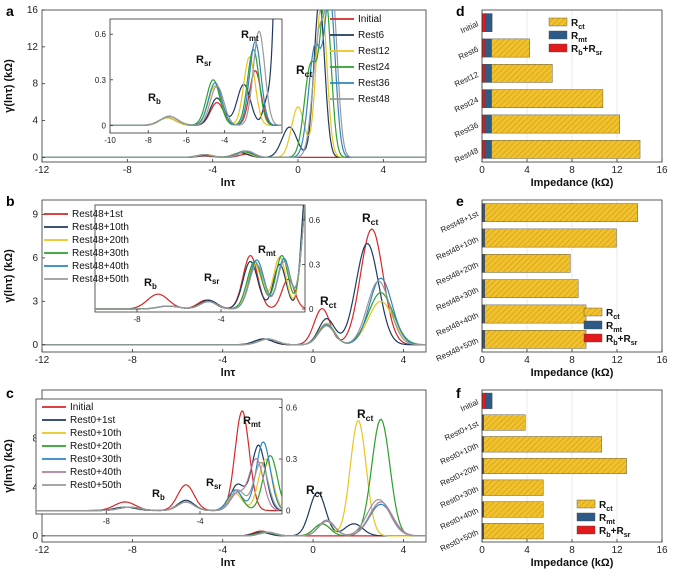 This screenshot has width=674, height=581. I want to click on category-label: Rest0+1st, so click(461, 431).